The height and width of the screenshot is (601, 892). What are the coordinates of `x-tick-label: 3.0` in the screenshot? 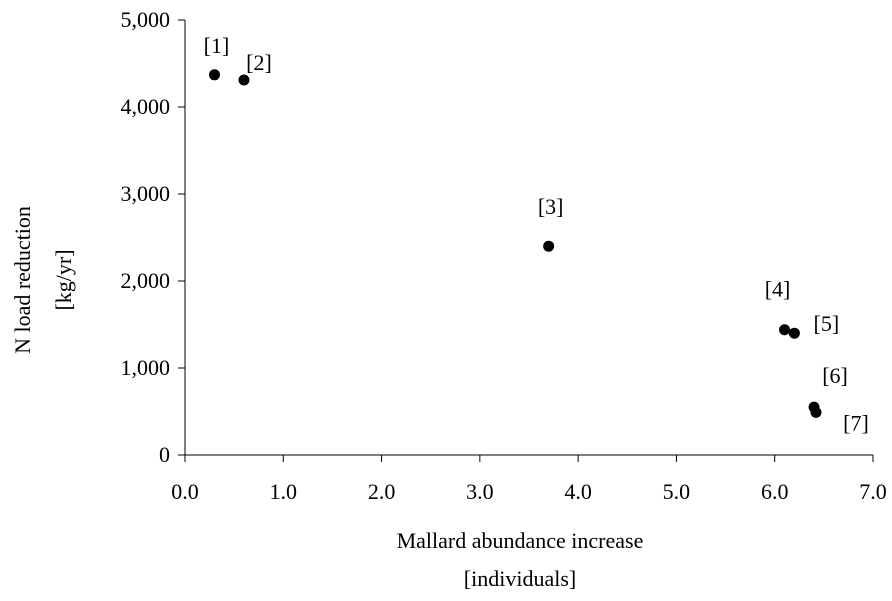 It's located at (480, 491).